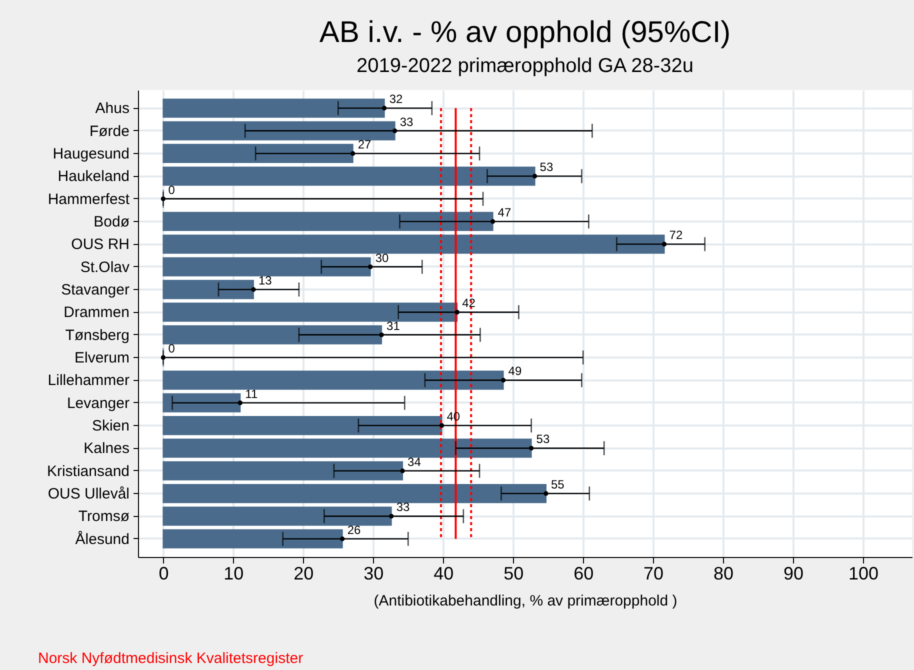 This screenshot has width=914, height=670. I want to click on y-tick-label: Ahus, so click(112, 109).